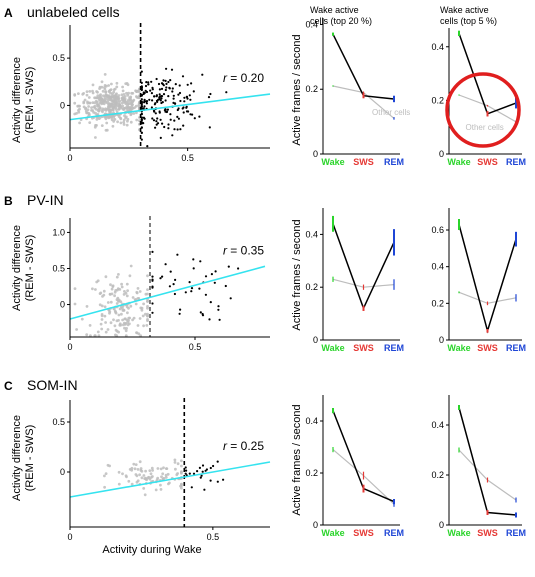 The image size is (535, 577). Describe the element at coordinates (58, 58) in the screenshot. I see `y-tick-label: 0.5` at that location.